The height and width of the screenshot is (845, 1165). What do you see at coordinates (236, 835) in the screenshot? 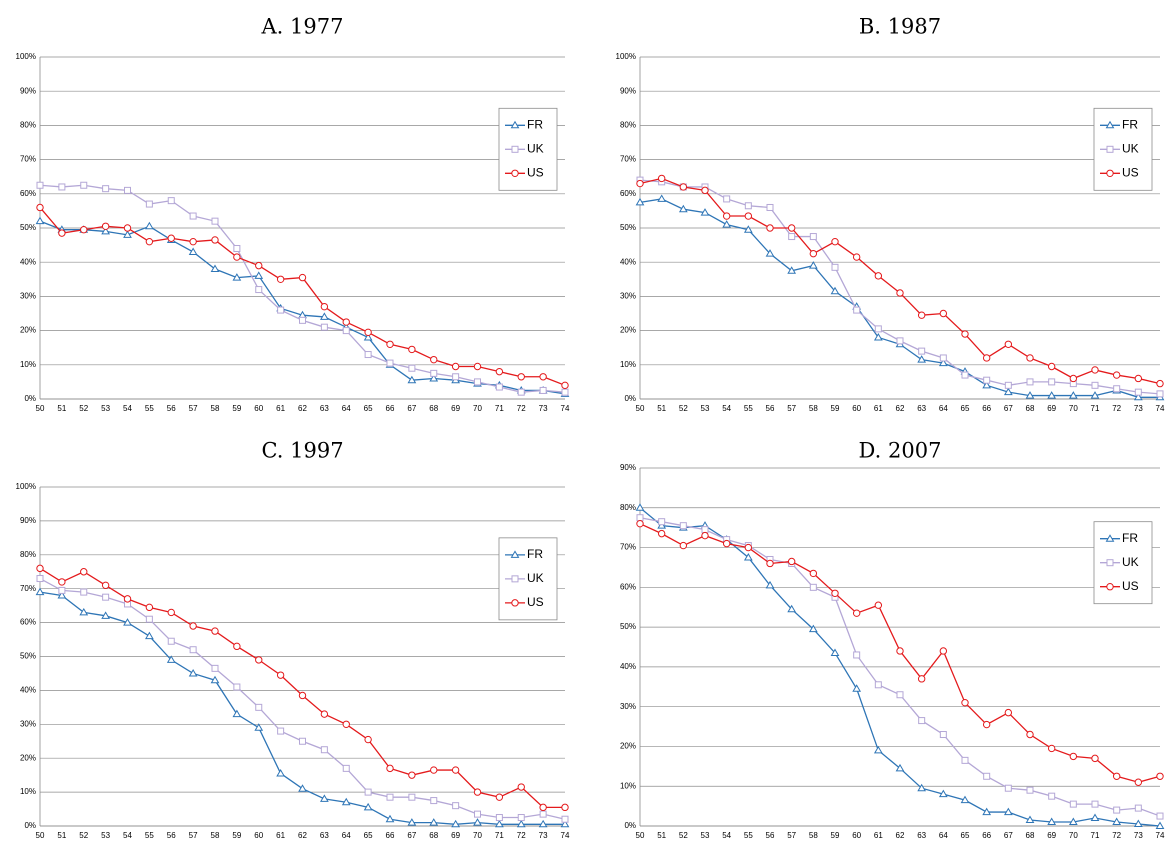
I see `x-tick-label: 59` at bounding box center [236, 835].